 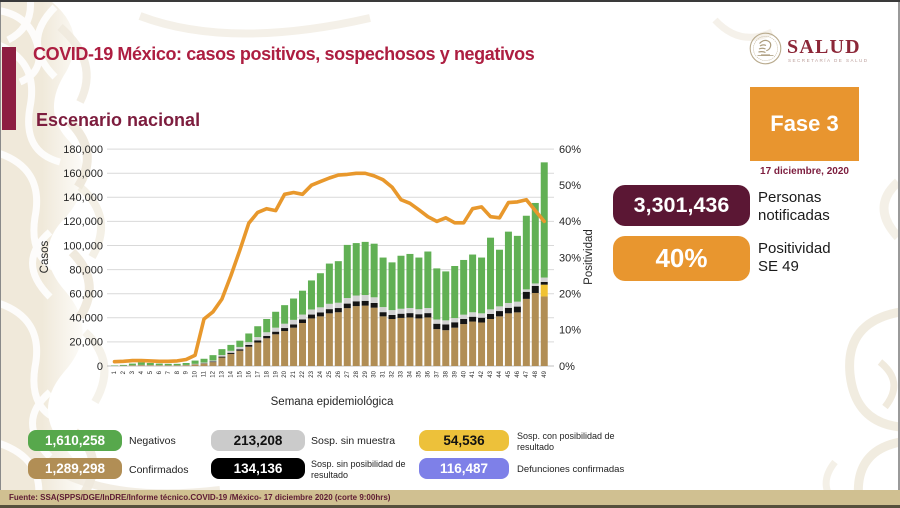 I want to click on svg-text: 160,000, so click(x=83, y=174).